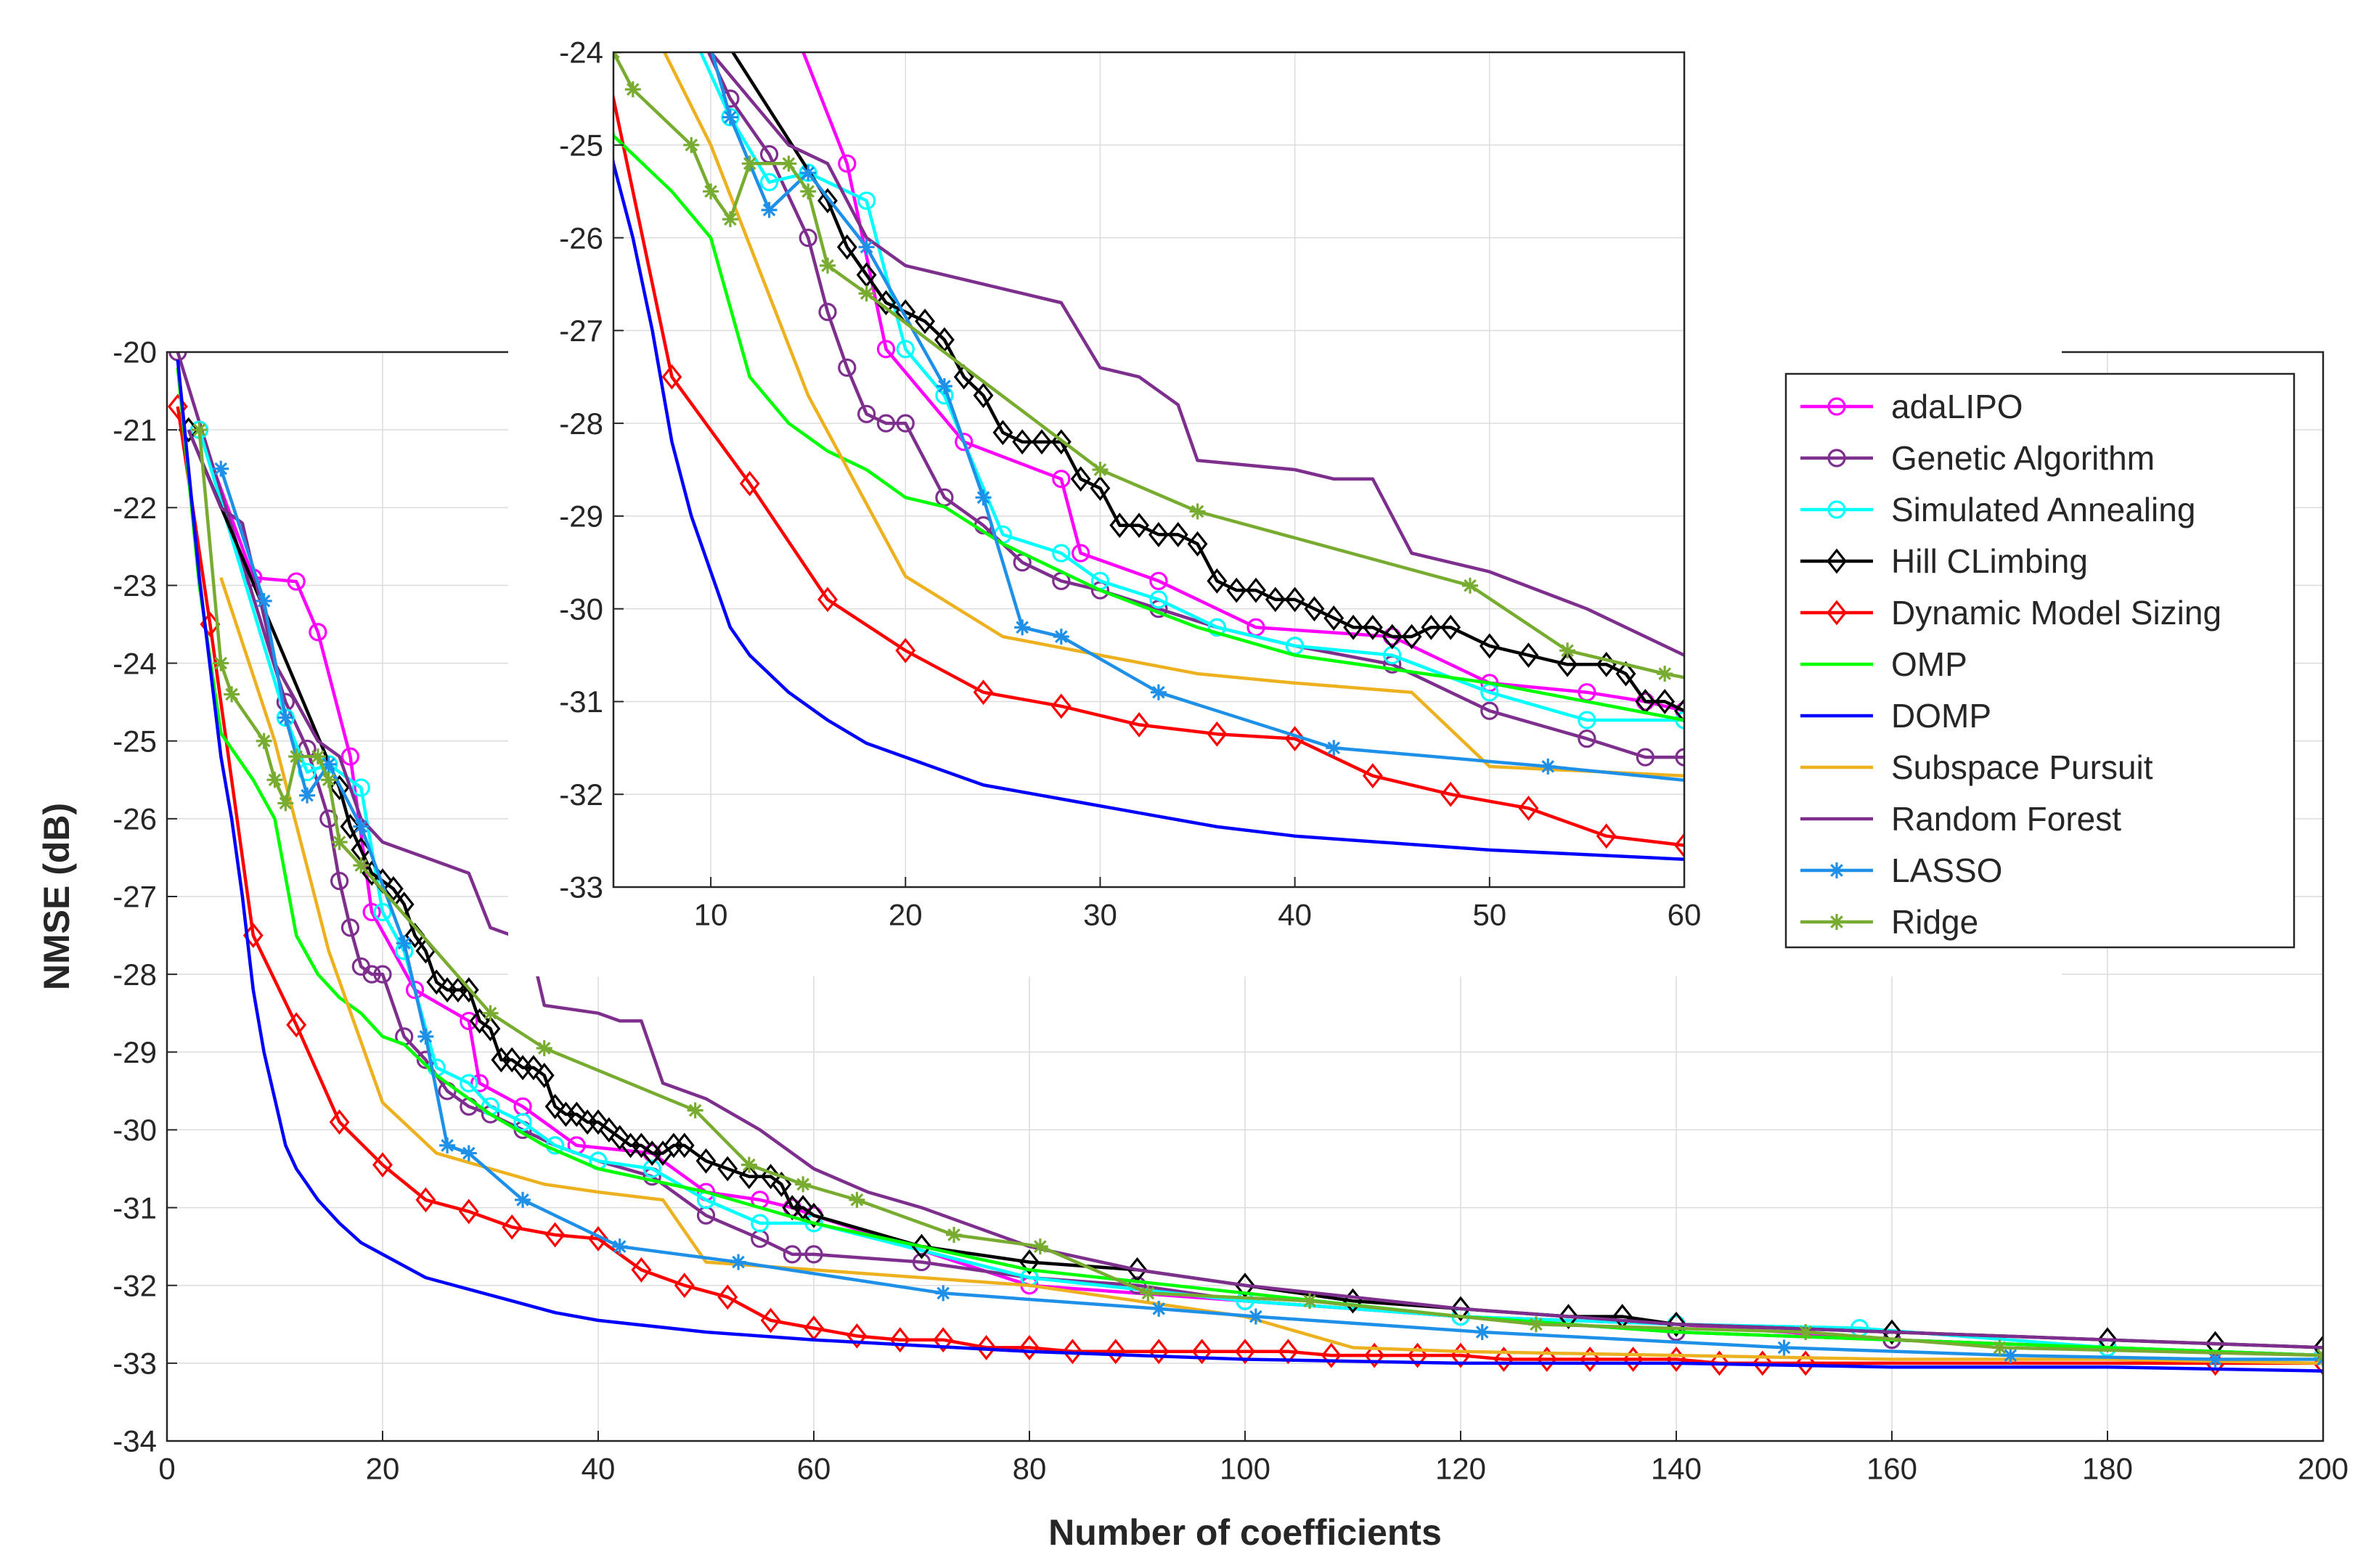 The width and height of the screenshot is (2379, 1568). I want to click on inset-y-tick-label: -32, so click(581, 795).